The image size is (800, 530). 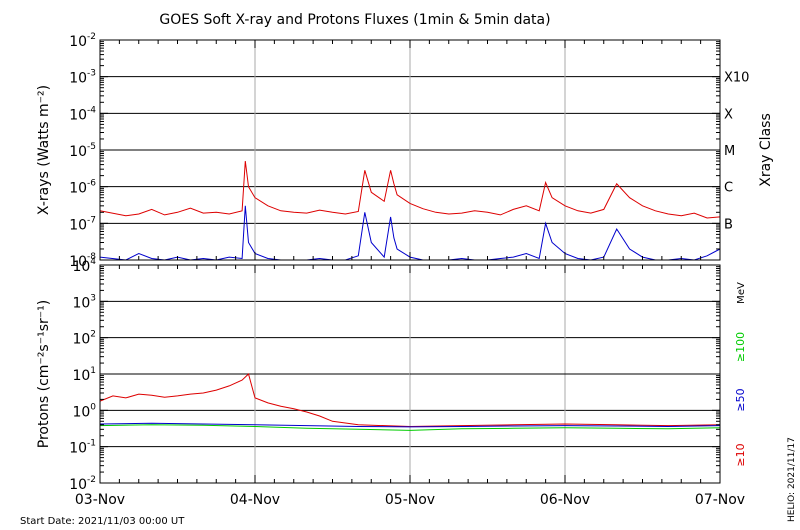 I want to click on proton-y-tick-label: 10⁴, so click(x=84, y=266).